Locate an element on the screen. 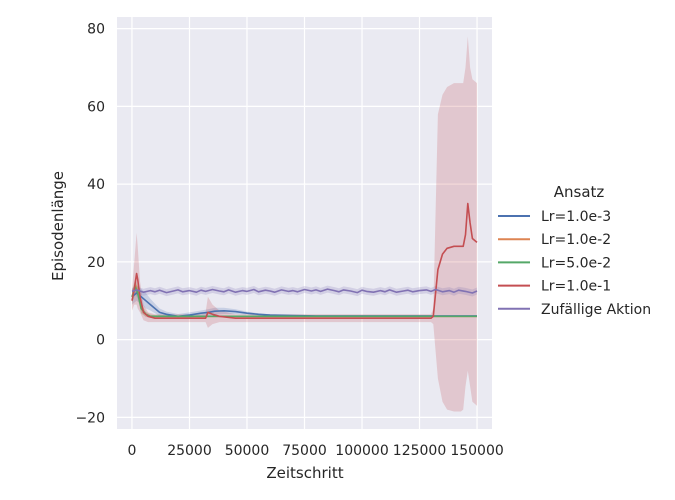 Image resolution: width=675 pixels, height=500 pixels. x-axis-label: Zeitschritt is located at coordinates (304, 473).